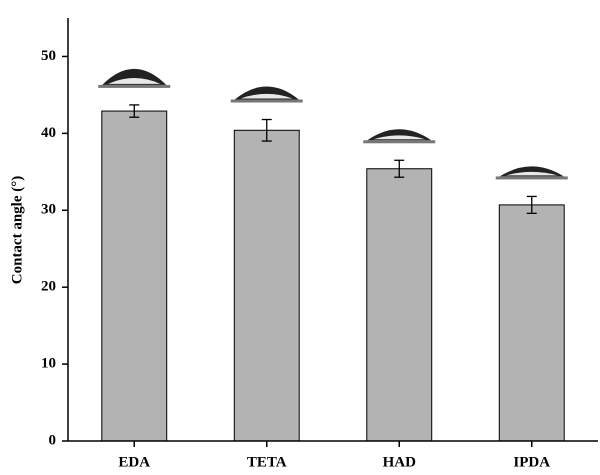 The height and width of the screenshot is (475, 600). I want to click on x-tick-label: HAD, so click(400, 462).